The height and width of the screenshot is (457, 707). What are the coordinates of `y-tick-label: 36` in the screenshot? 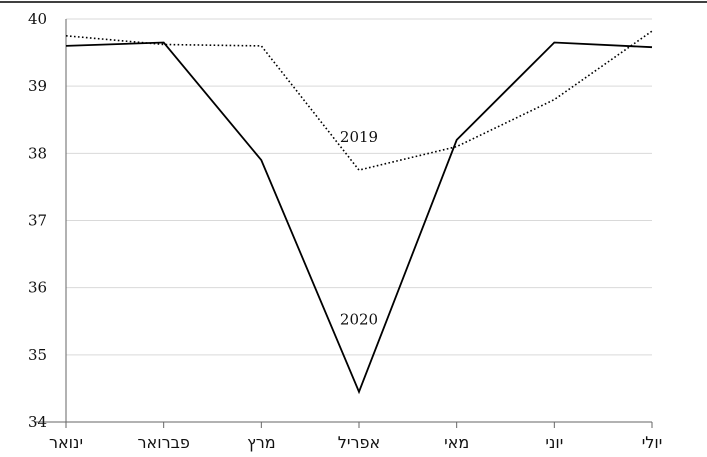 It's located at (37, 288).